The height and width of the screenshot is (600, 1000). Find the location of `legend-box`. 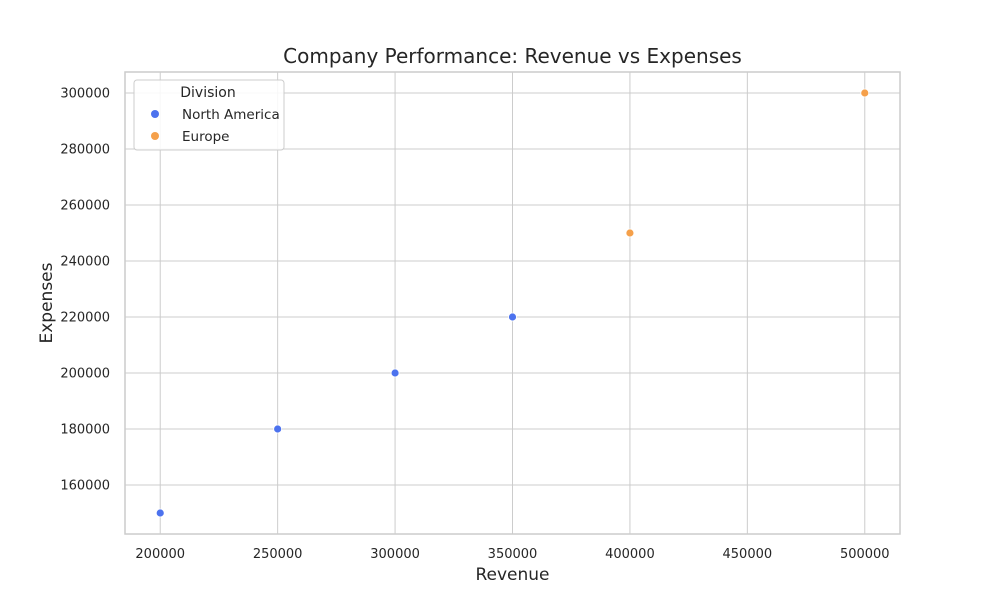

legend-box is located at coordinates (209, 115).